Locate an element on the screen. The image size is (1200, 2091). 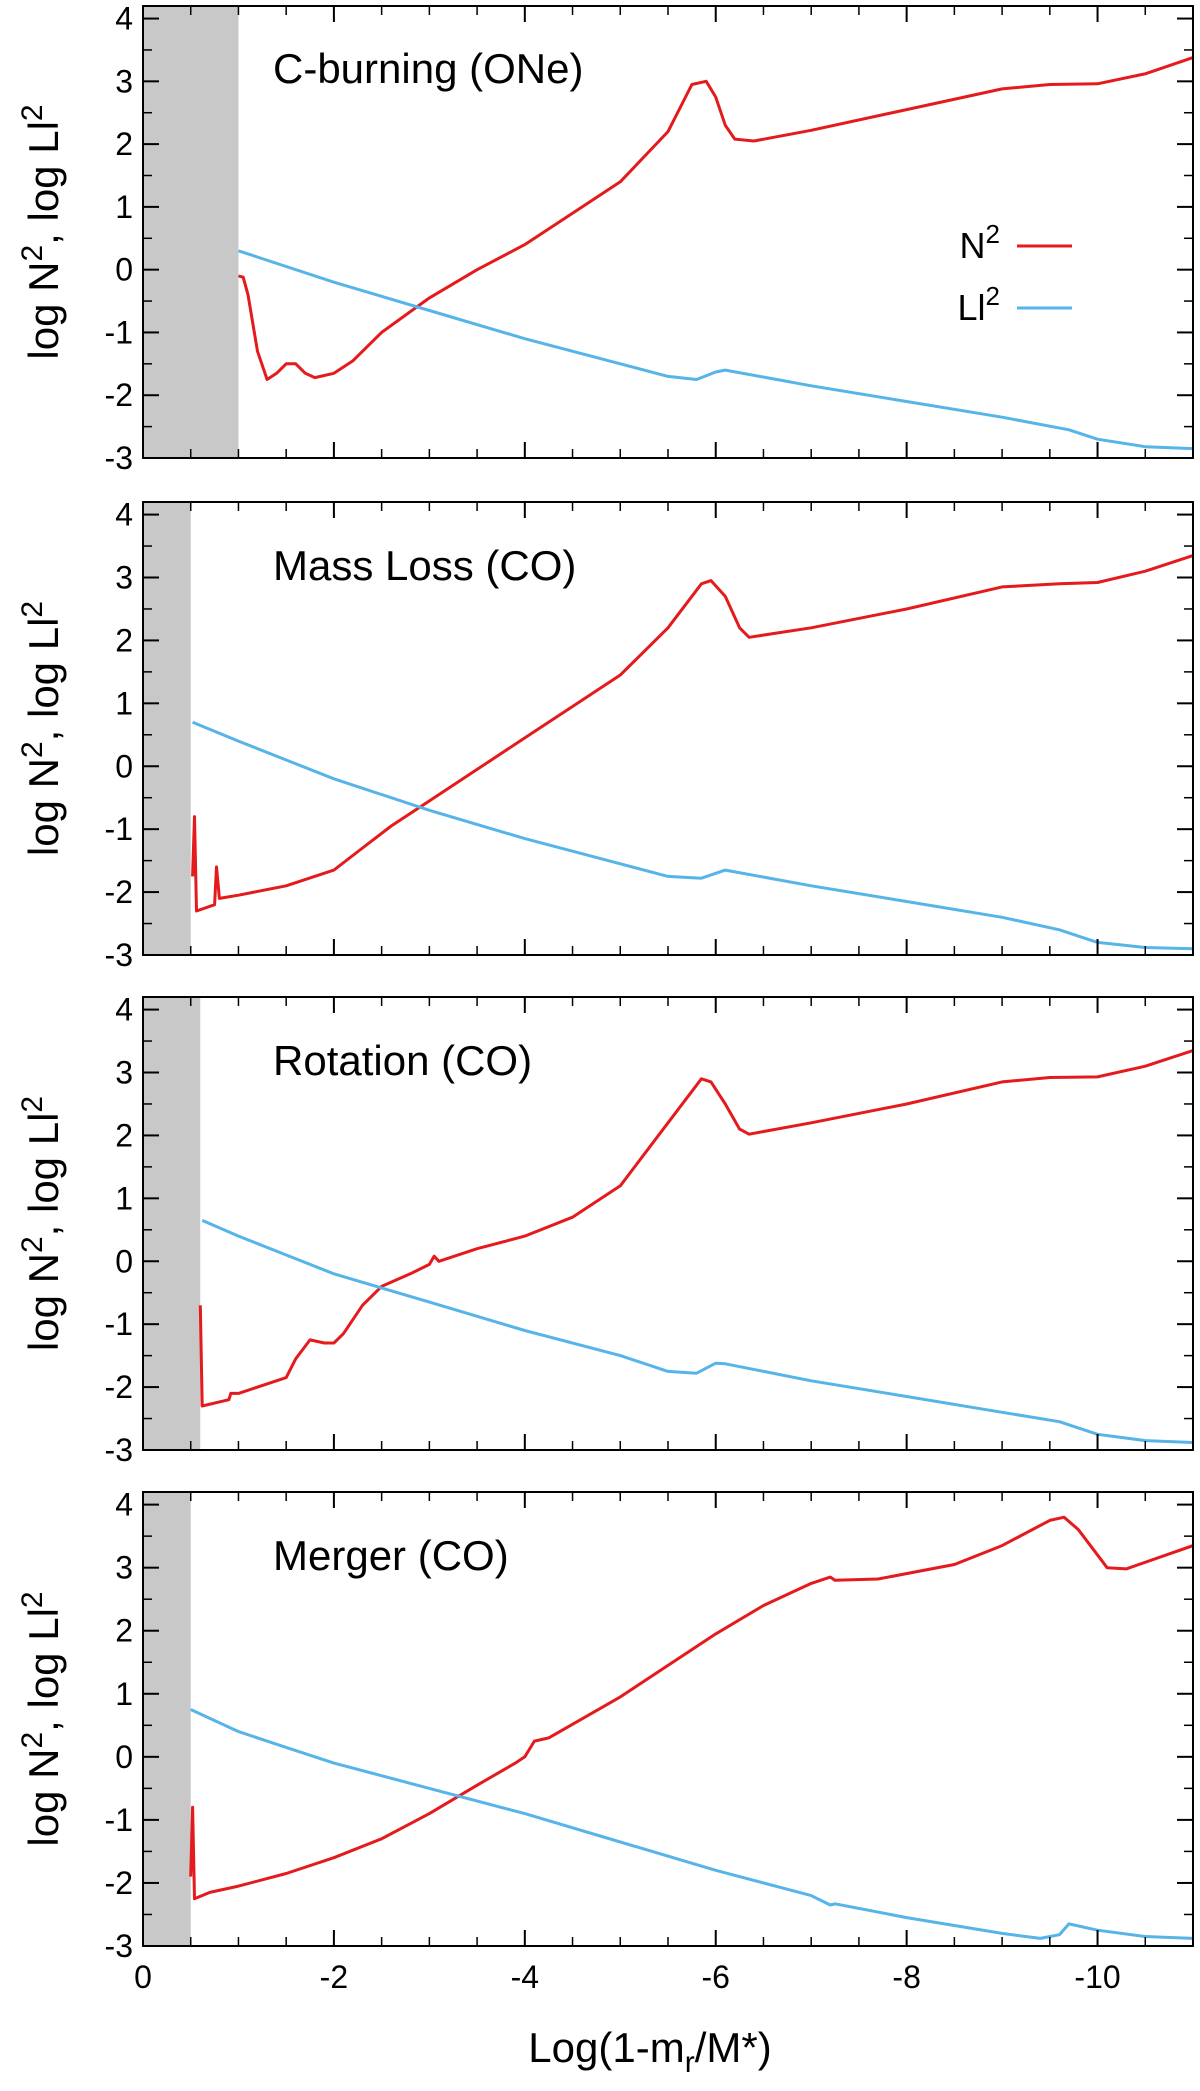
x-tick-label: -4 is located at coordinates (525, 1977).